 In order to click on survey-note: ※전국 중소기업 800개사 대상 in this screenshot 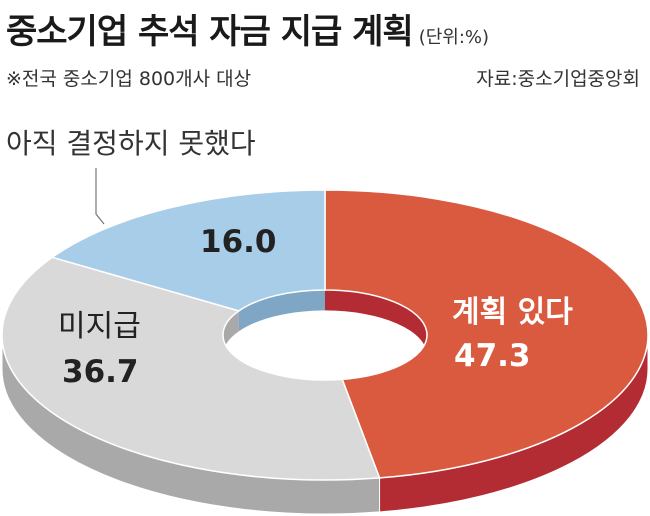, I will do `click(129, 79)`.